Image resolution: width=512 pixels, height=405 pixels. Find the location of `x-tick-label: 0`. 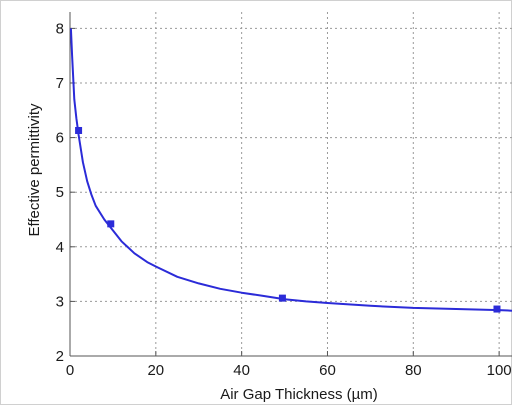

x-tick-label: 0 is located at coordinates (70, 370).